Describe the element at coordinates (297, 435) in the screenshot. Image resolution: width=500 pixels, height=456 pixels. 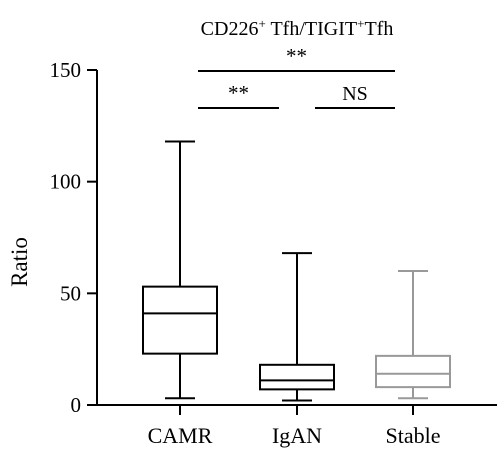
I see `x-tick-label: IgAN` at that location.